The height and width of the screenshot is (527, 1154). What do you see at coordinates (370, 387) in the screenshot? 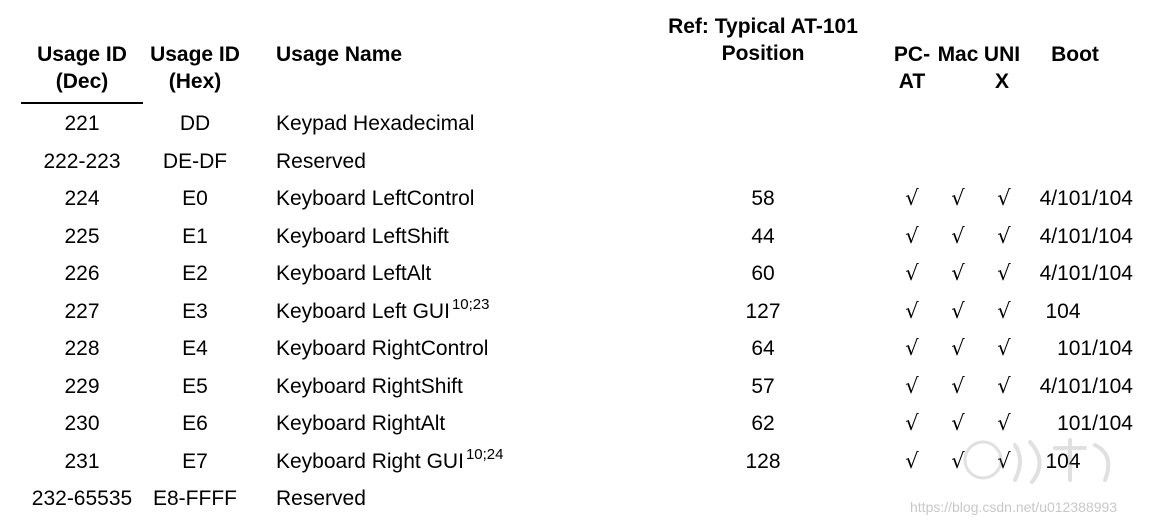
I see `usage-name: Keyboard RightShift` at bounding box center [370, 387].